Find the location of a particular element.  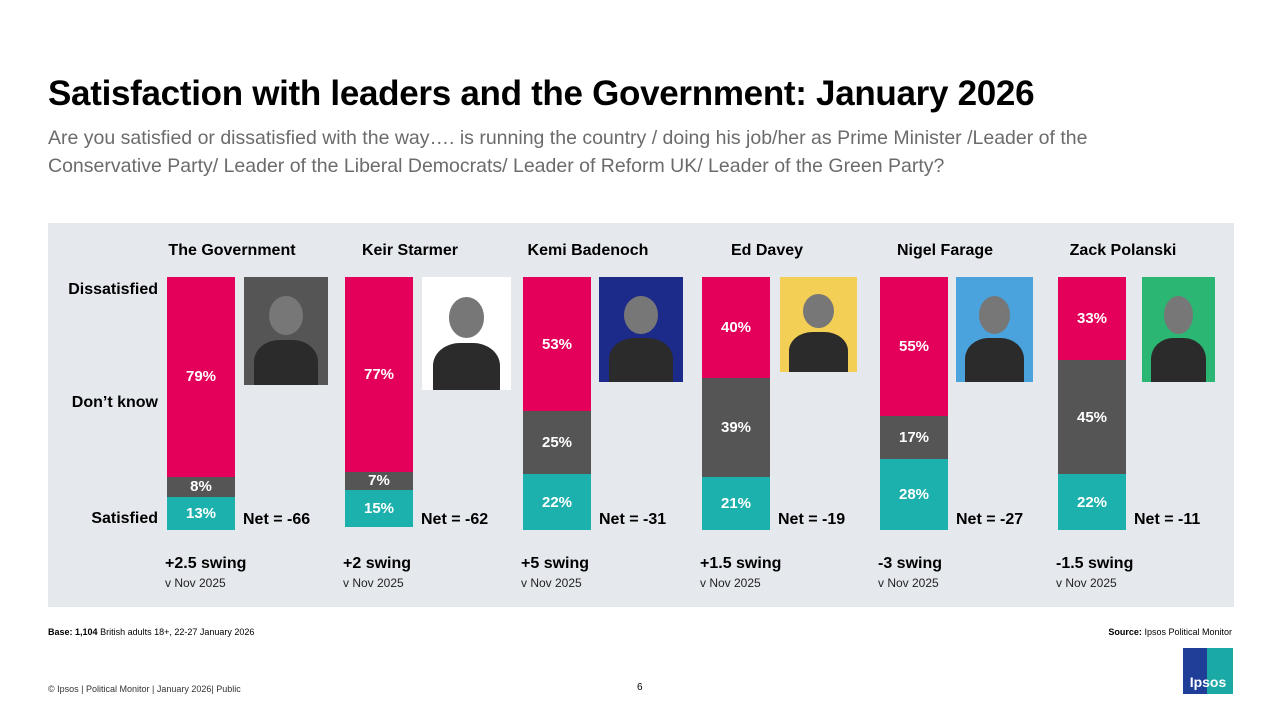

net-score: Net = -31 is located at coordinates (633, 519).